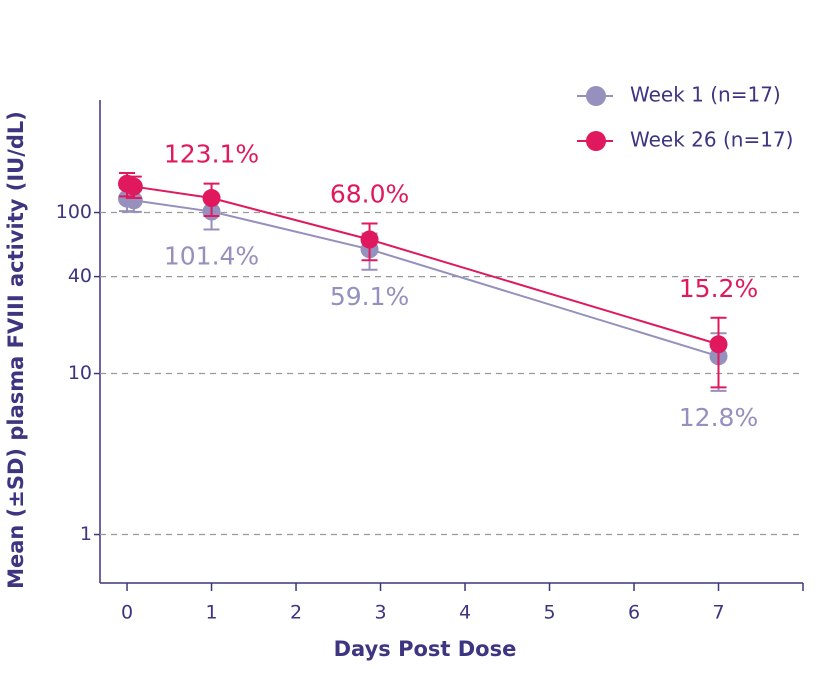 This screenshot has width=828, height=681. I want to click on y-tick-label: 100, so click(74, 212).